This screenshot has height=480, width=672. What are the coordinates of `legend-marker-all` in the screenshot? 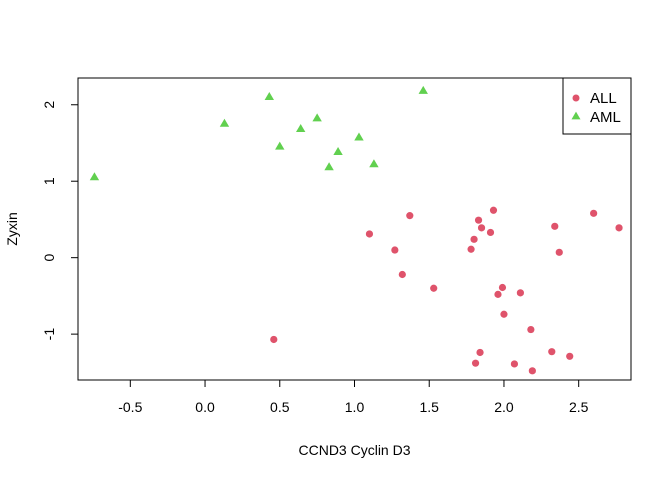 It's located at (576, 98).